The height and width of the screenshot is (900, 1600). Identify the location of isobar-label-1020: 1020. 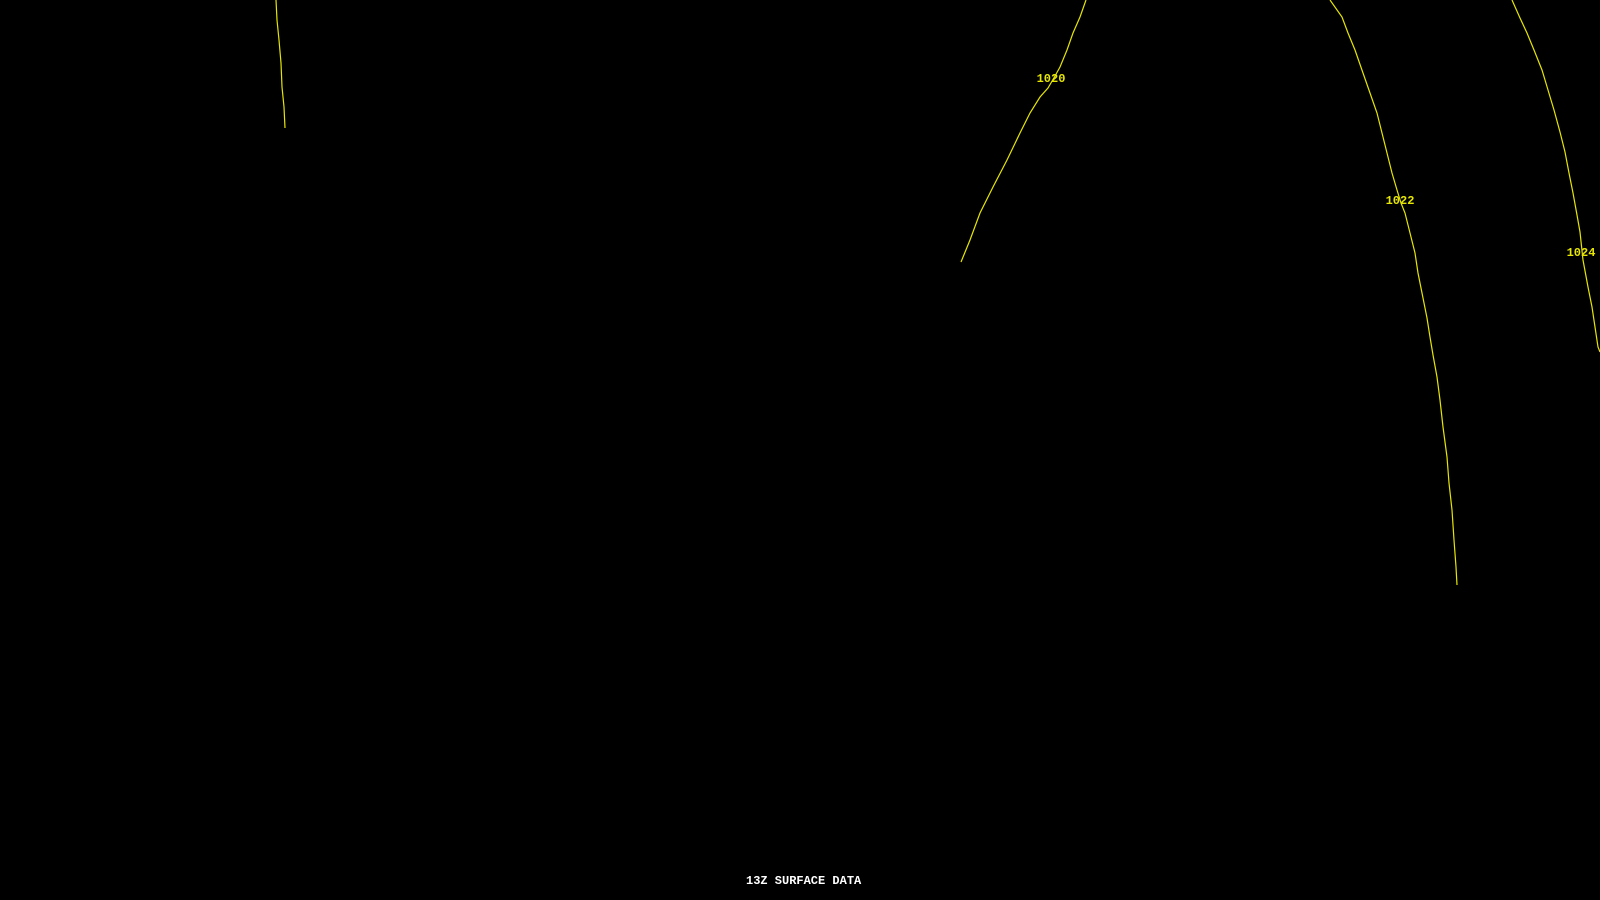
(1051, 79).